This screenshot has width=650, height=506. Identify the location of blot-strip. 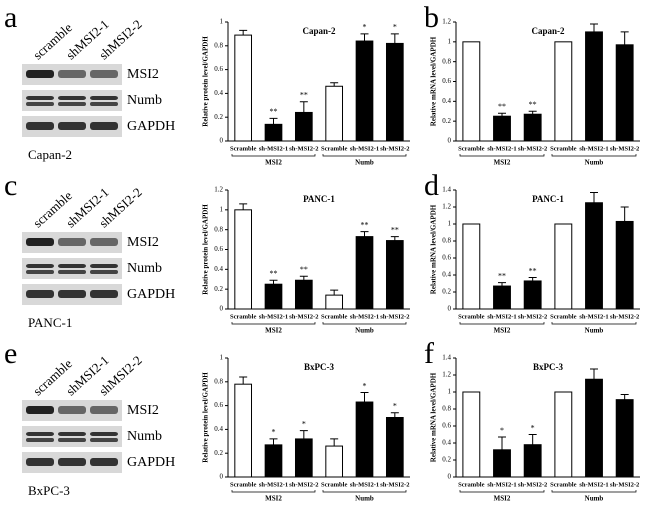
(72, 268).